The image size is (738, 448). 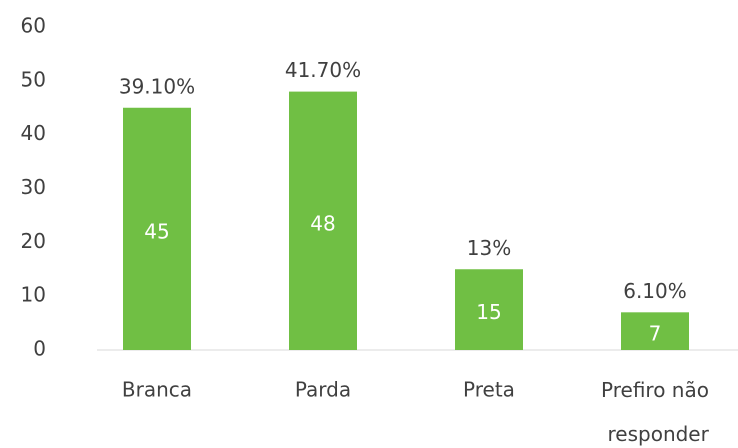 What do you see at coordinates (33, 295) in the screenshot?
I see `y-tick-label: 10` at bounding box center [33, 295].